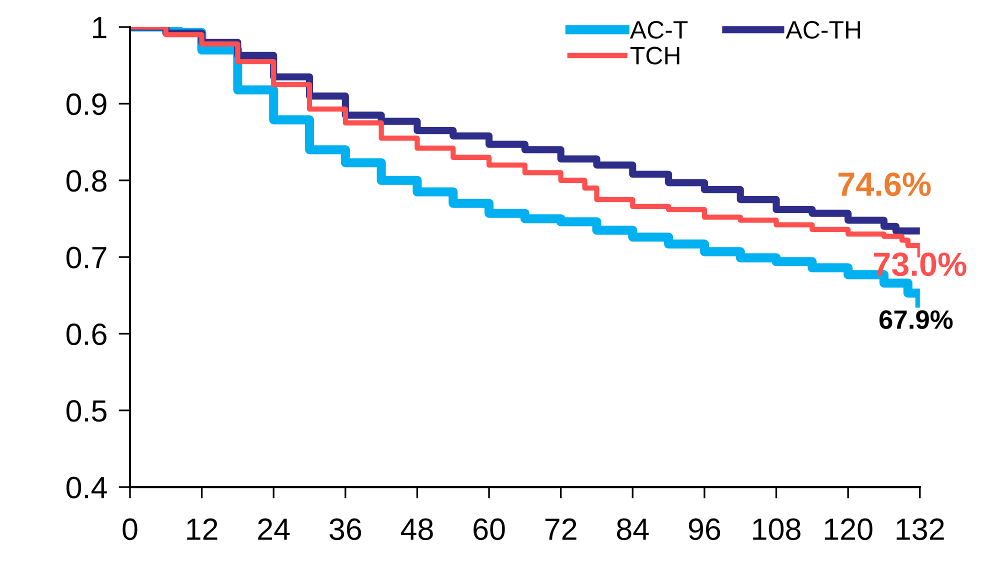  What do you see at coordinates (130, 529) in the screenshot?
I see `x-tick-label: 0` at bounding box center [130, 529].